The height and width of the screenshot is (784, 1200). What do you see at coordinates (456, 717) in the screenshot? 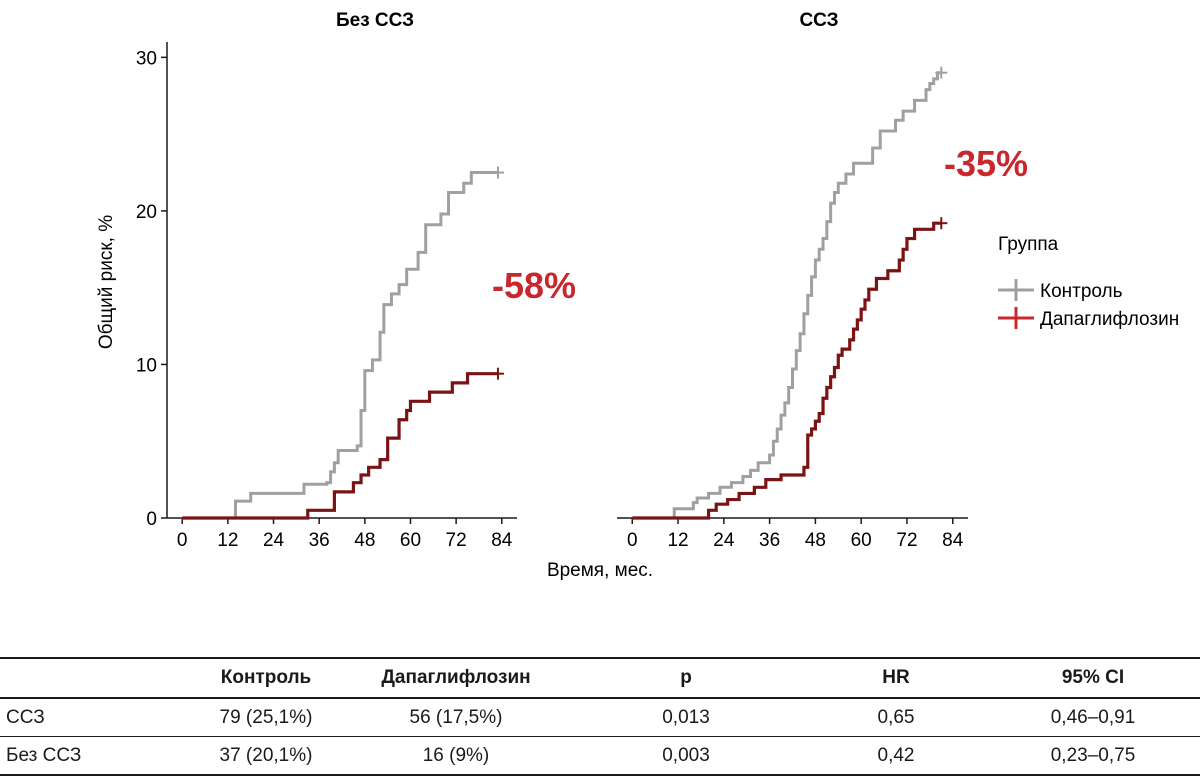
I see `table-cell-dapagliflozin: 56 (17,5%)` at bounding box center [456, 717].